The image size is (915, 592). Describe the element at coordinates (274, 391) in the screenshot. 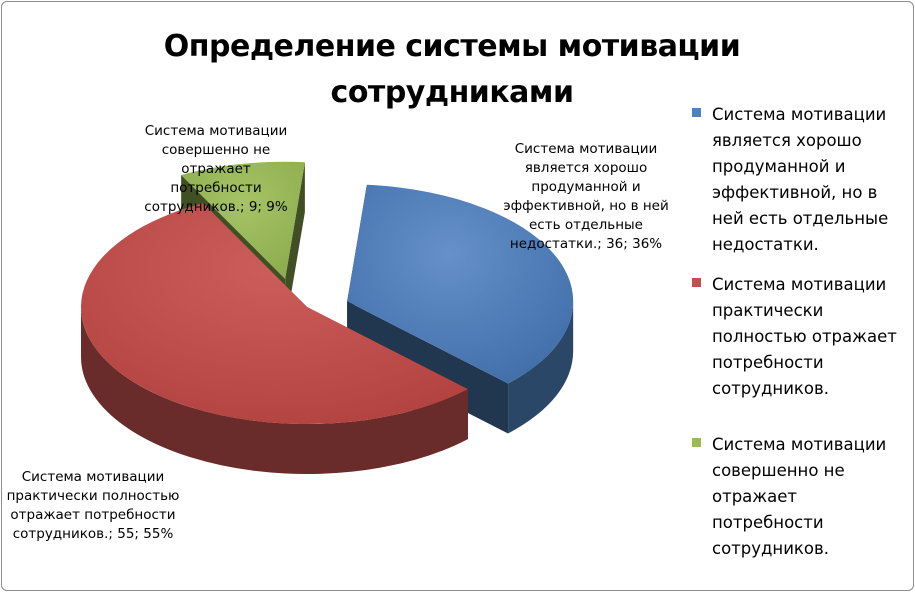

I see `slice-1-side` at that location.